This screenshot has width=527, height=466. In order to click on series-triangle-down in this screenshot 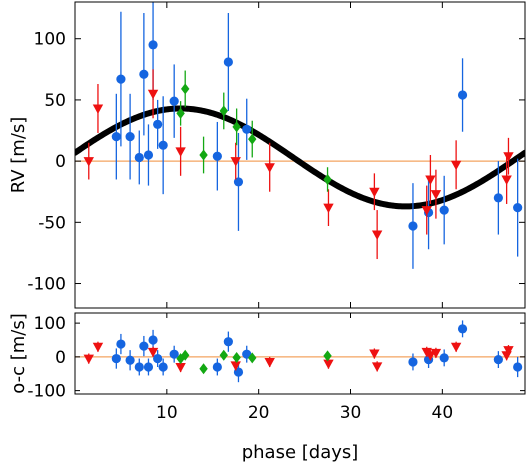, I will do `click(298, 357)`.